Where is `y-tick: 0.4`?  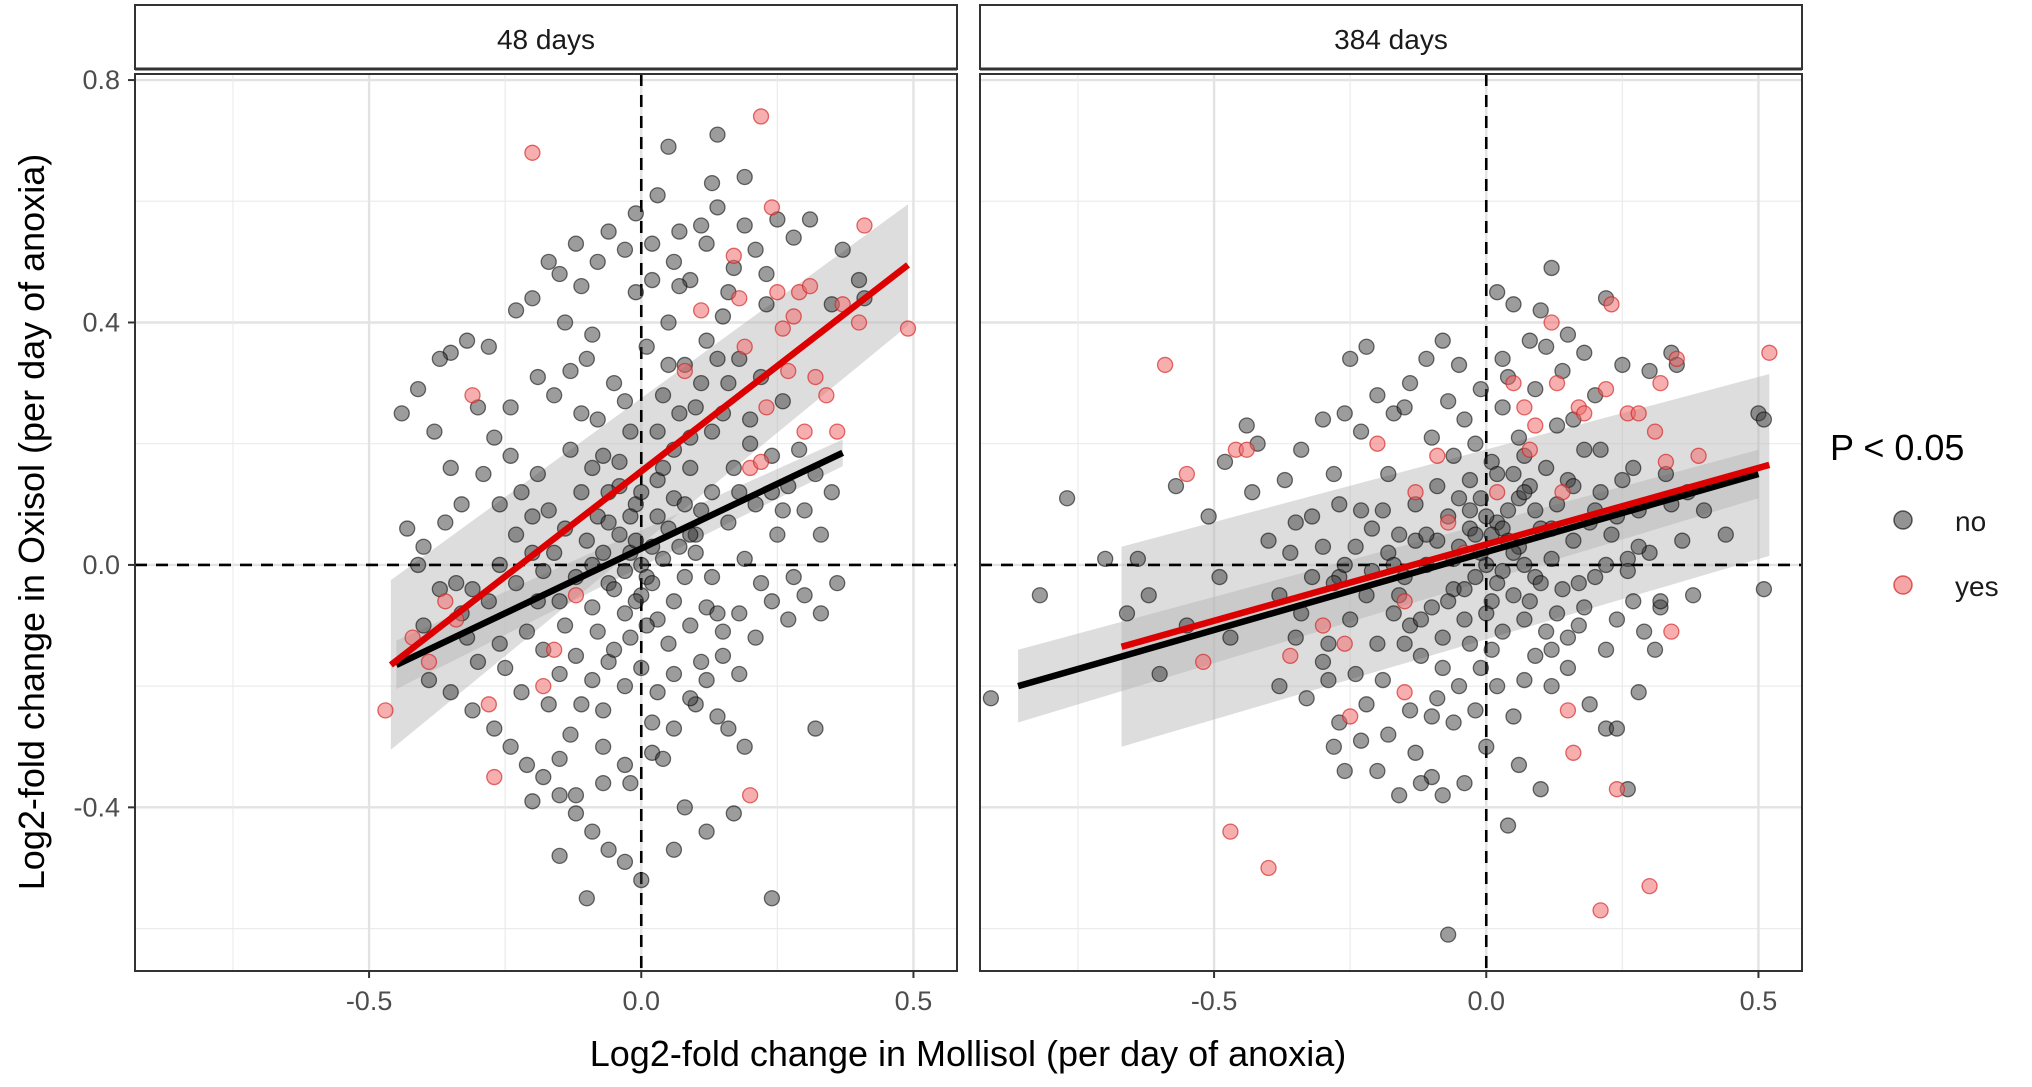
y-tick: 0.4 is located at coordinates (108, 322).